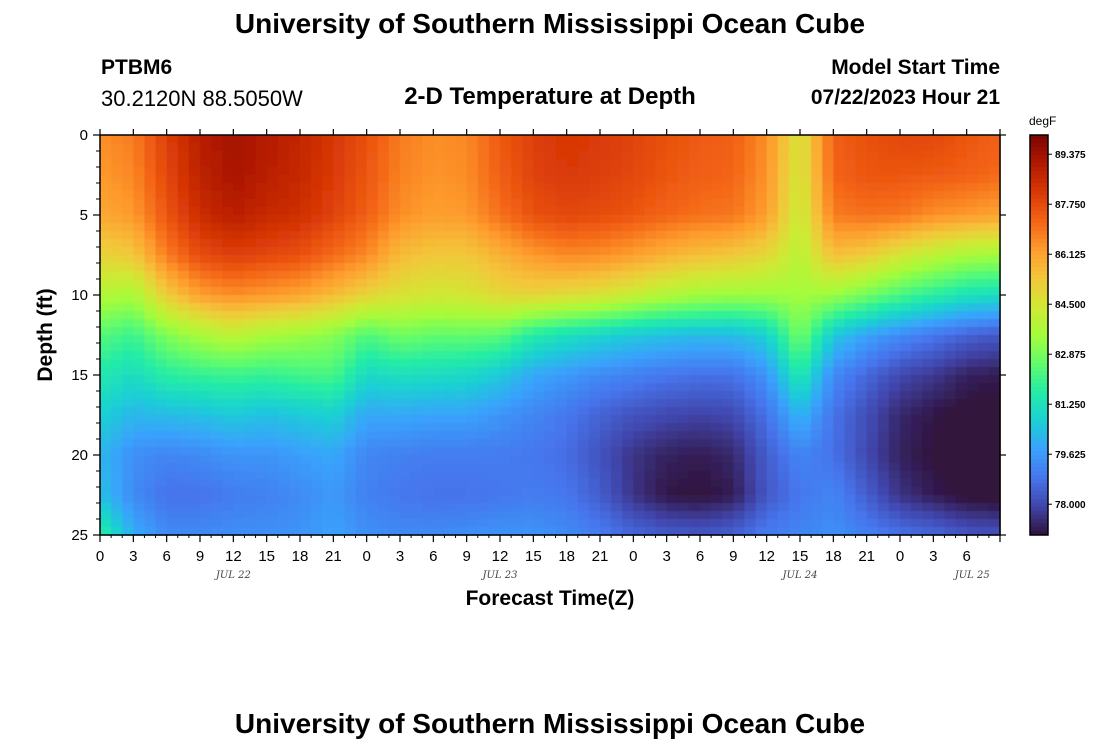  What do you see at coordinates (866, 556) in the screenshot?
I see `x-tick-label: 21` at bounding box center [866, 556].